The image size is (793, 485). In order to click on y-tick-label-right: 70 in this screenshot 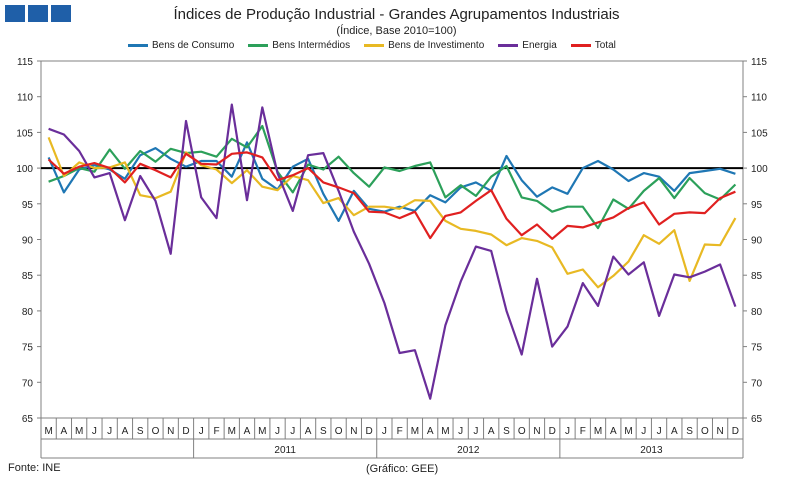, I will do `click(757, 383)`.